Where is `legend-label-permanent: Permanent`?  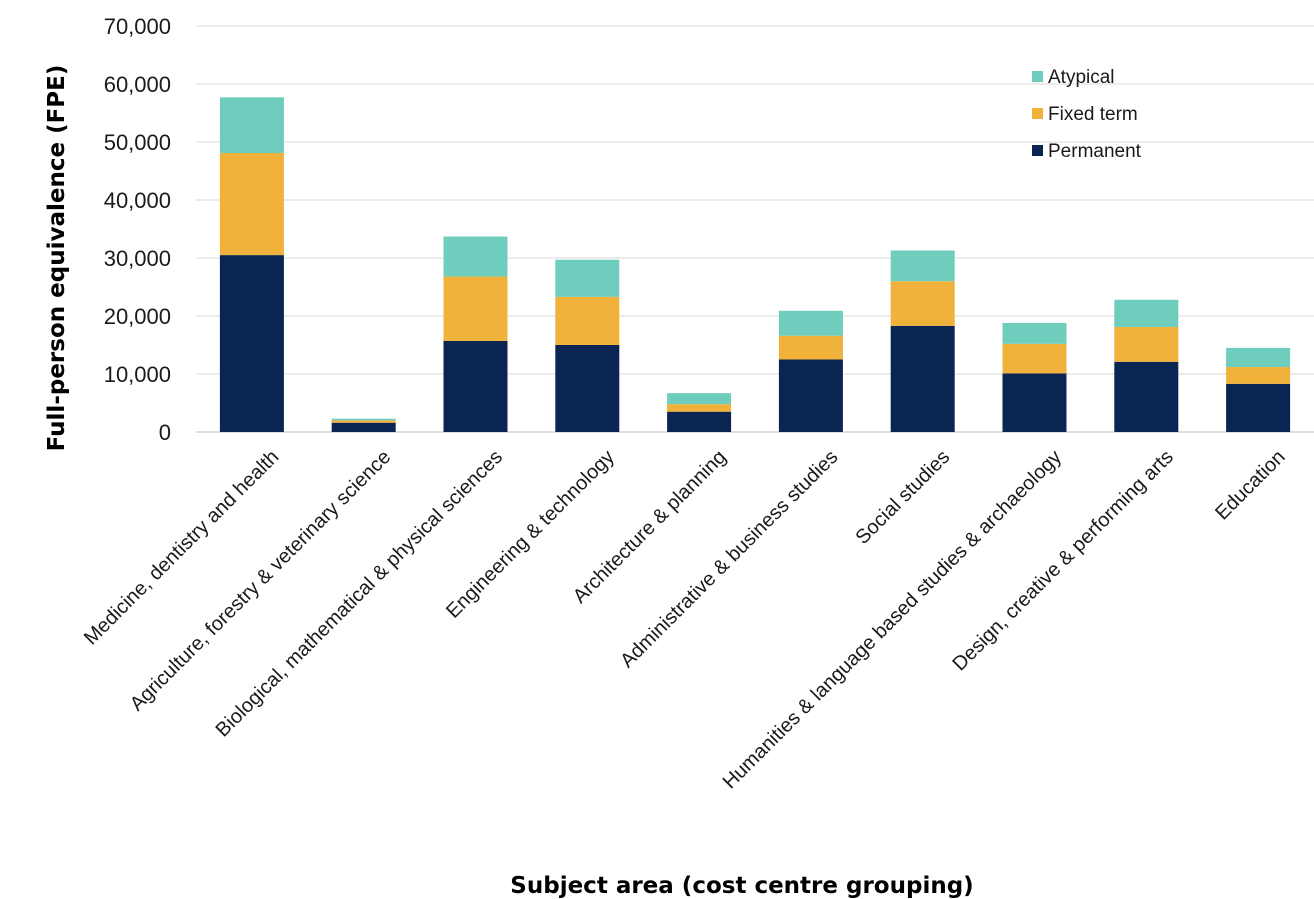
legend-label-permanent: Permanent is located at coordinates (1095, 151).